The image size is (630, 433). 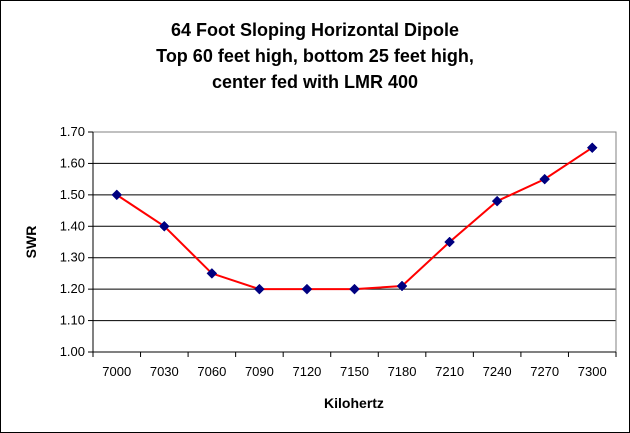 I want to click on chart-title-line-2: Top 60 feet high, bottom 25 feet high,, so click(x=315, y=56).